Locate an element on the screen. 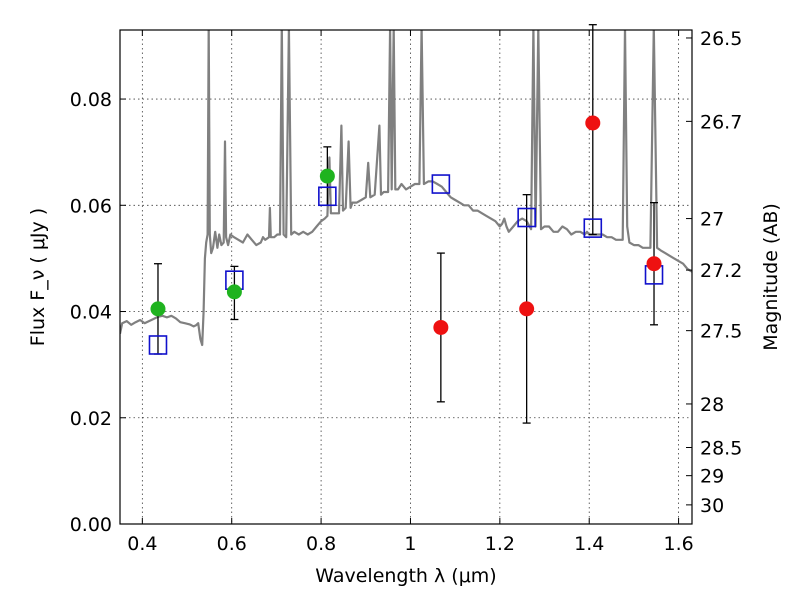 The width and height of the screenshot is (800, 600). right-tick-label: 30 is located at coordinates (712, 506).